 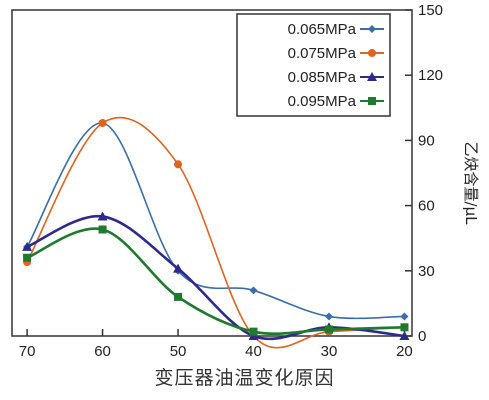 I want to click on legend-label: 0.095MPa, so click(x=322, y=101).